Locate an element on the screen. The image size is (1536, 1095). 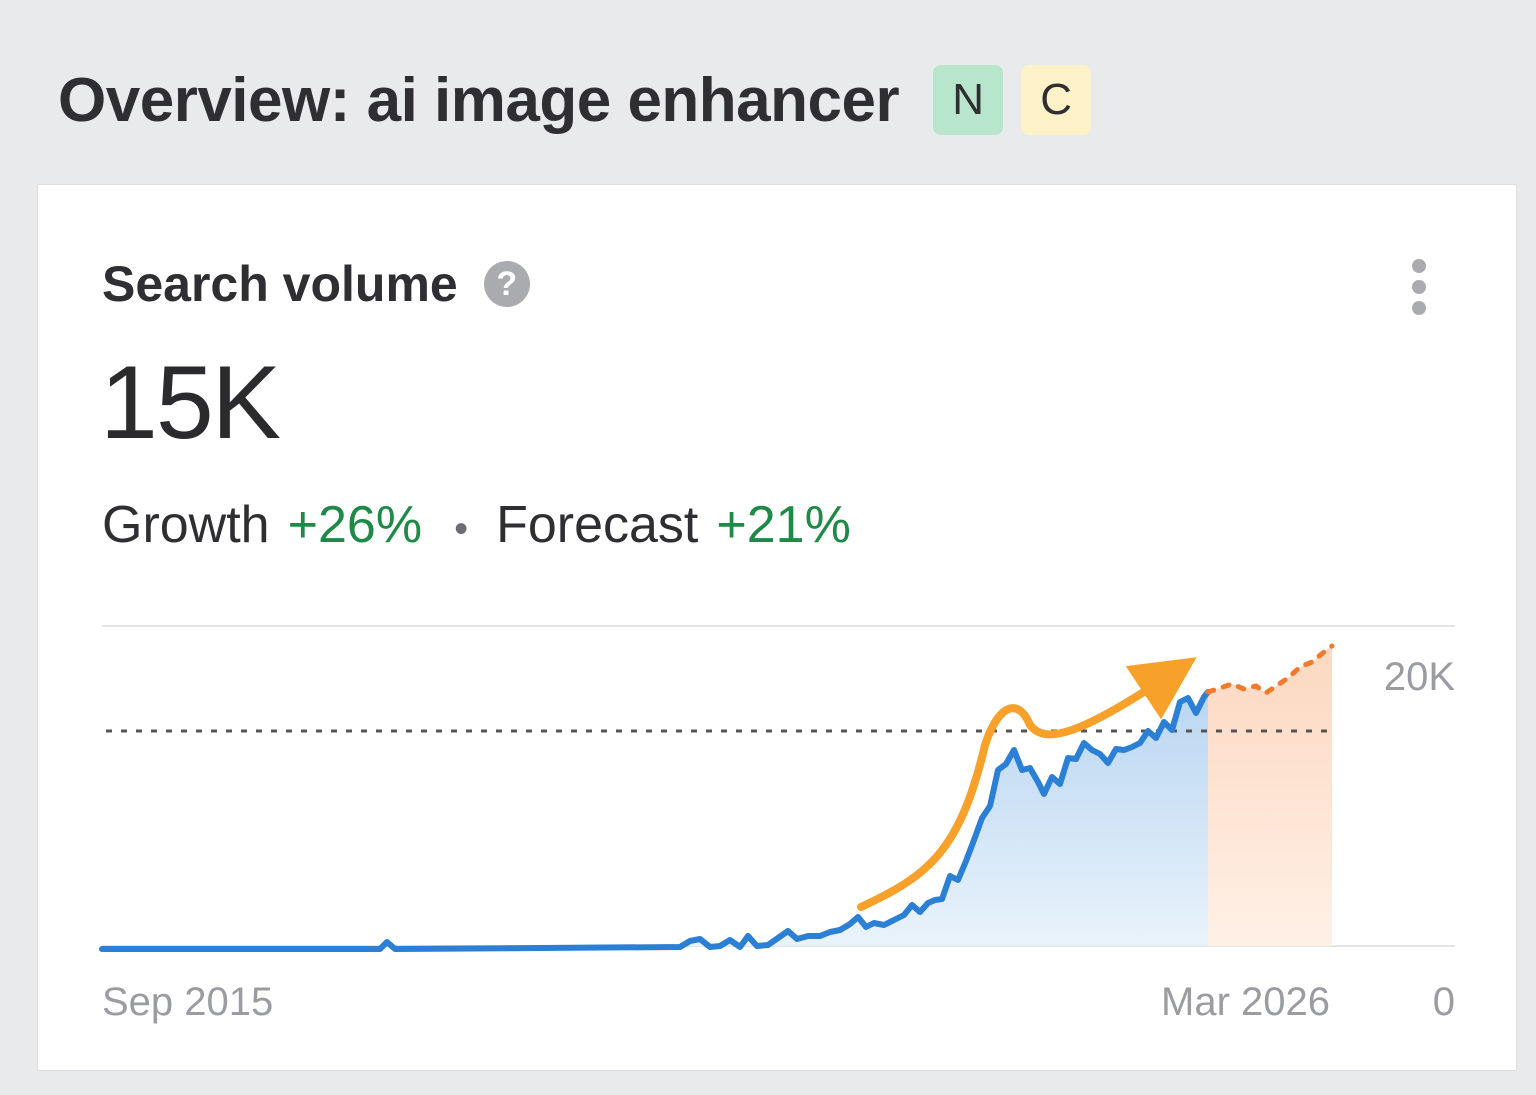
growth-label: Growth is located at coordinates (186, 525).